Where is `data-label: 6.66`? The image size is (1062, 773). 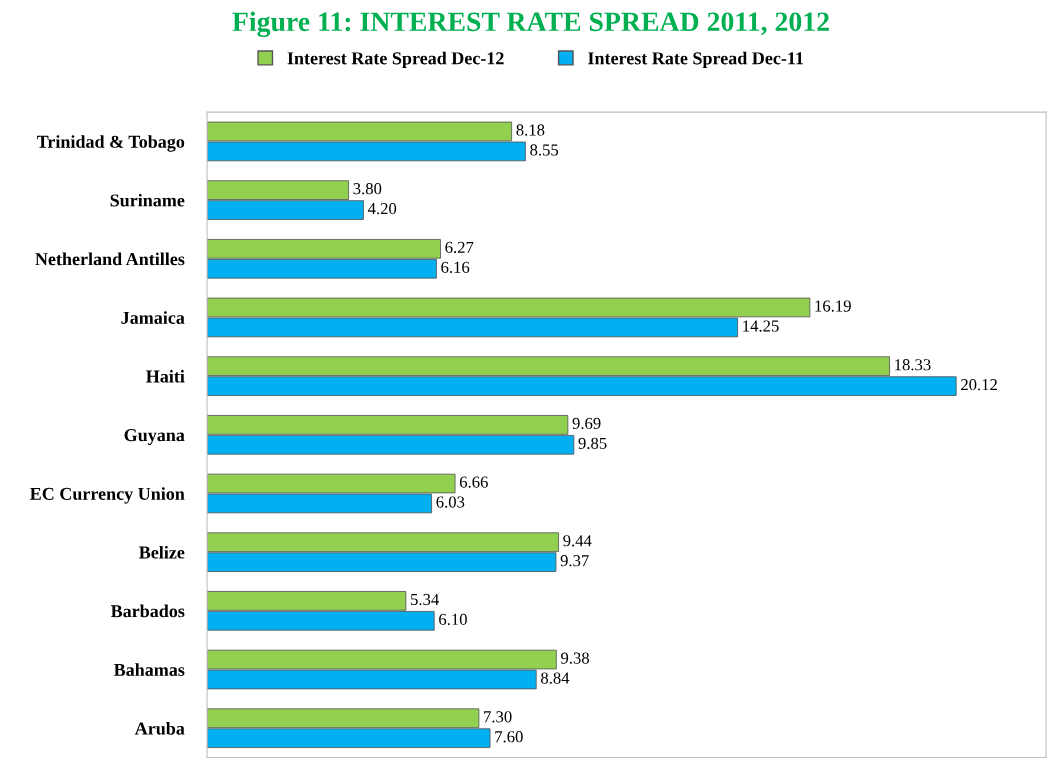
data-label: 6.66 is located at coordinates (473, 482).